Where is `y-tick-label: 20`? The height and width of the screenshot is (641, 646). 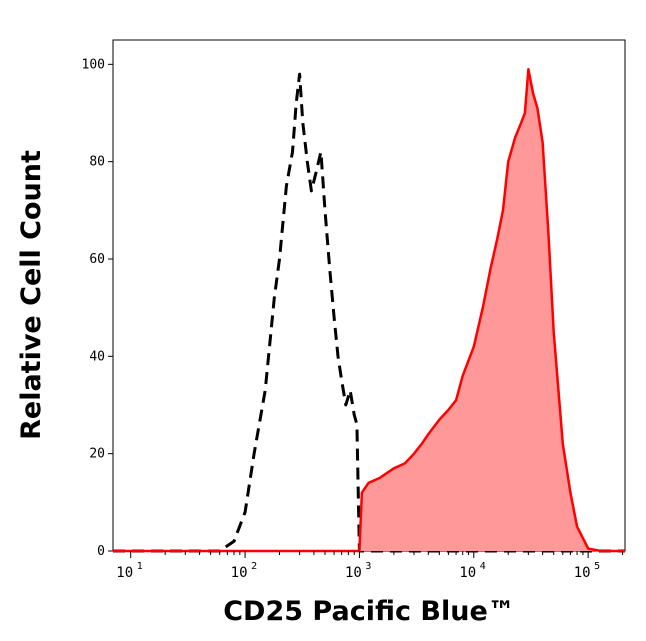 y-tick-label: 20 is located at coordinates (97, 454).